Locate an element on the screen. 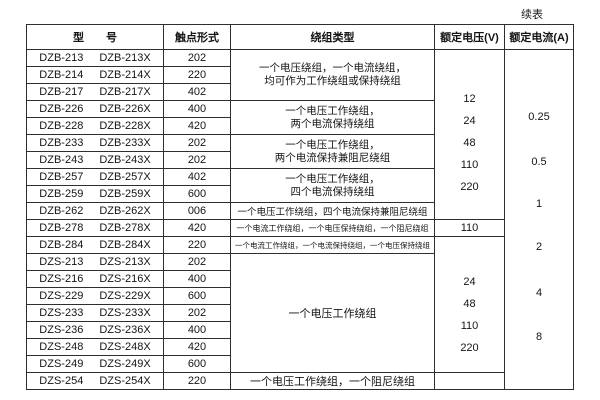  voltage-cell: 24 48 110 220 is located at coordinates (469, 304).